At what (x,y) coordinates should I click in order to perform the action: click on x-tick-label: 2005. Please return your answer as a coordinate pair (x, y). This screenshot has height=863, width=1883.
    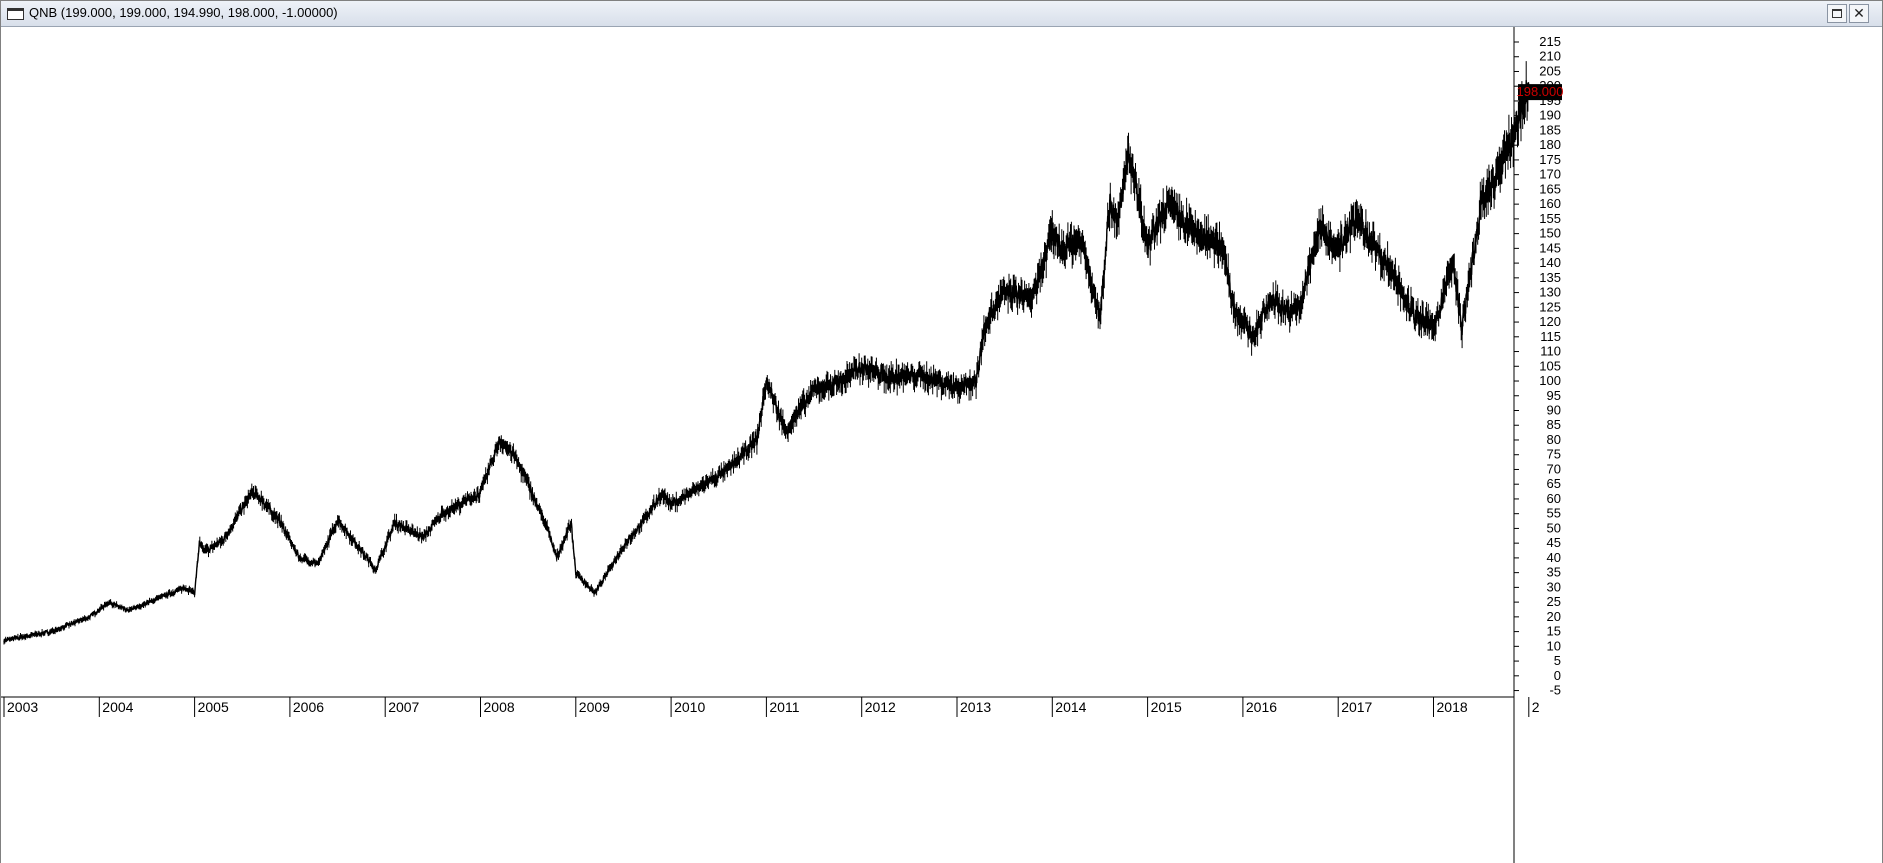
    Looking at the image, I should click on (213, 707).